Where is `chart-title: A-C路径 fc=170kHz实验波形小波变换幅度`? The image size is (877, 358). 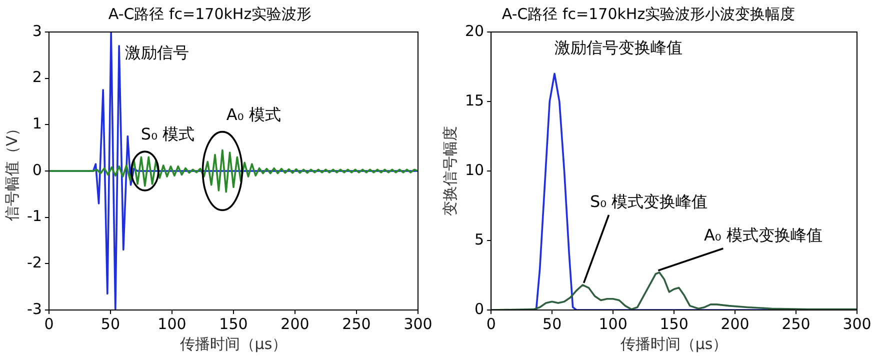 chart-title: A-C路径 fc=170kHz实验波形小波变换幅度 is located at coordinates (649, 13).